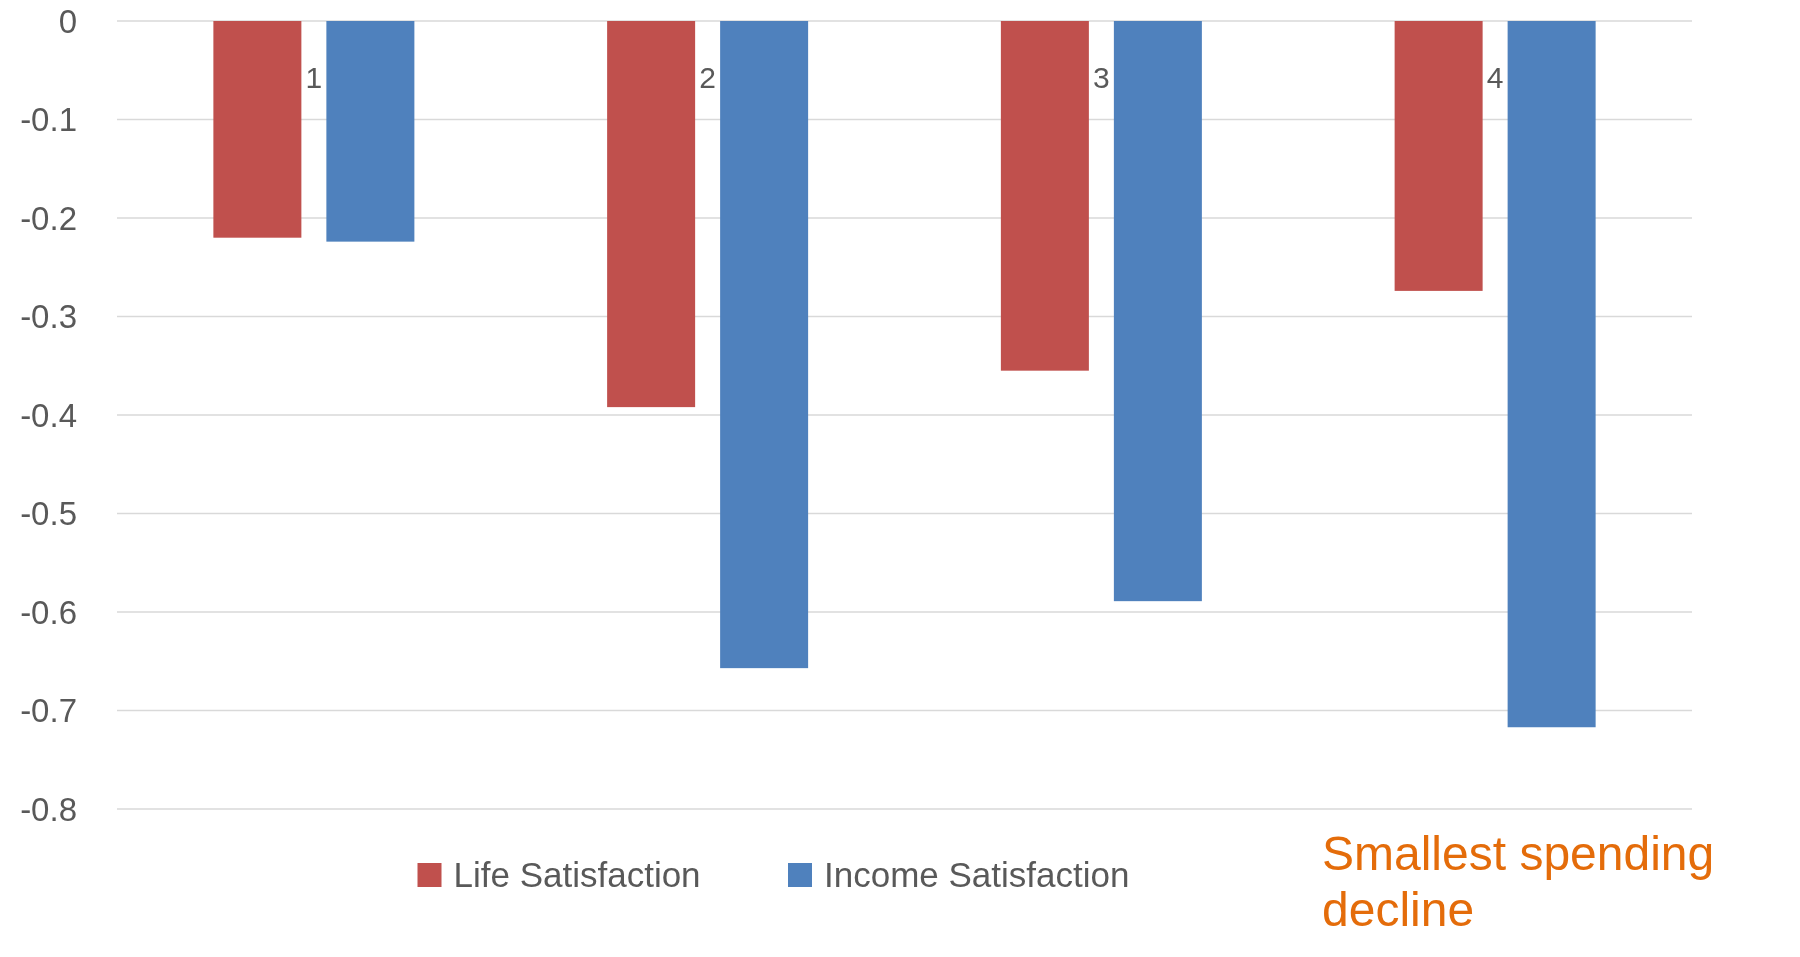  I want to click on x-tick-label: 1, so click(314, 77).